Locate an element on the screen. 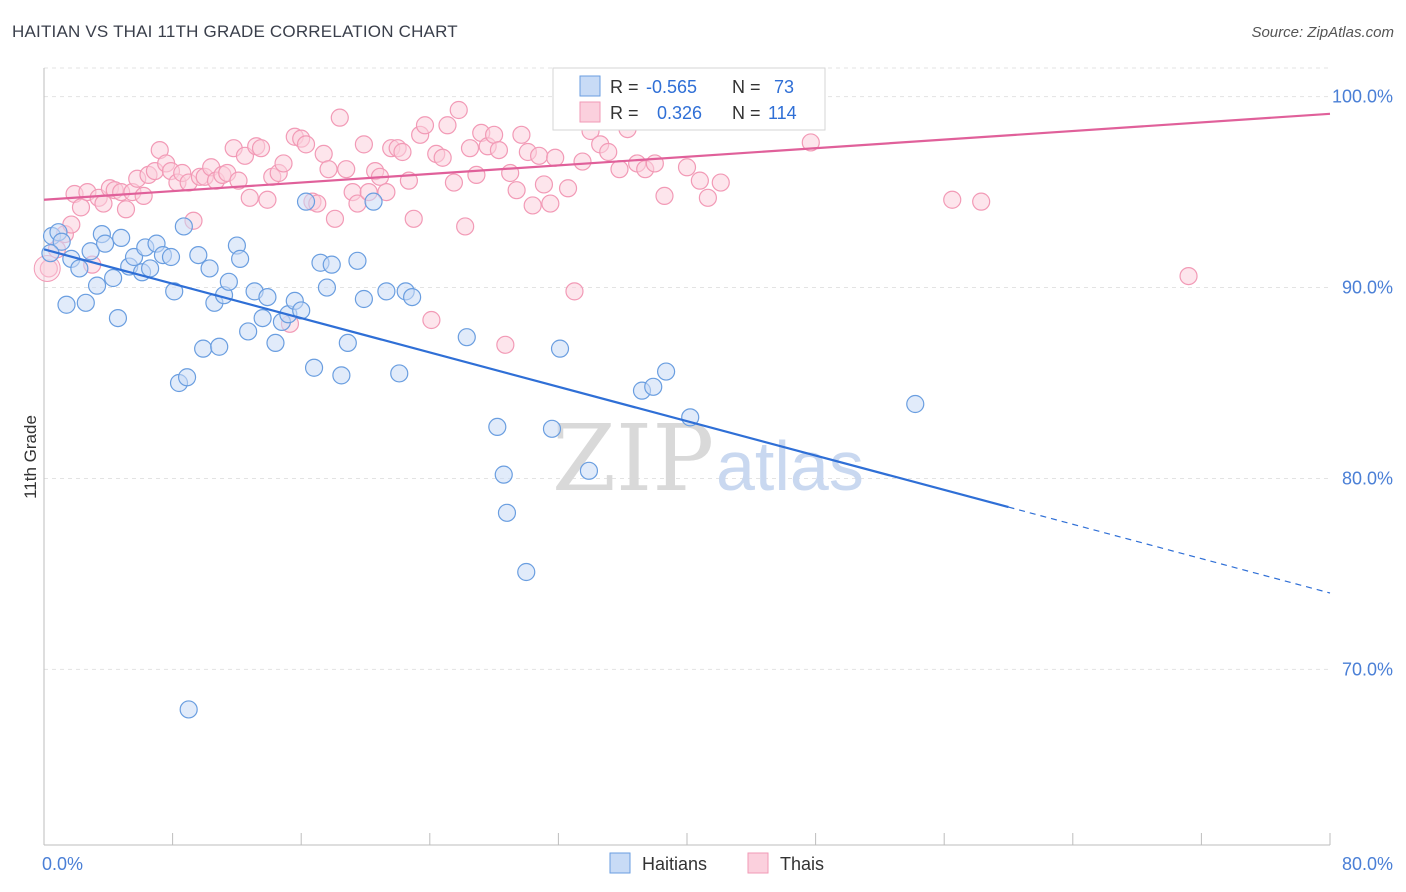 This screenshot has width=1406, height=892. watermark: ZIP atlas is located at coordinates (708, 458).